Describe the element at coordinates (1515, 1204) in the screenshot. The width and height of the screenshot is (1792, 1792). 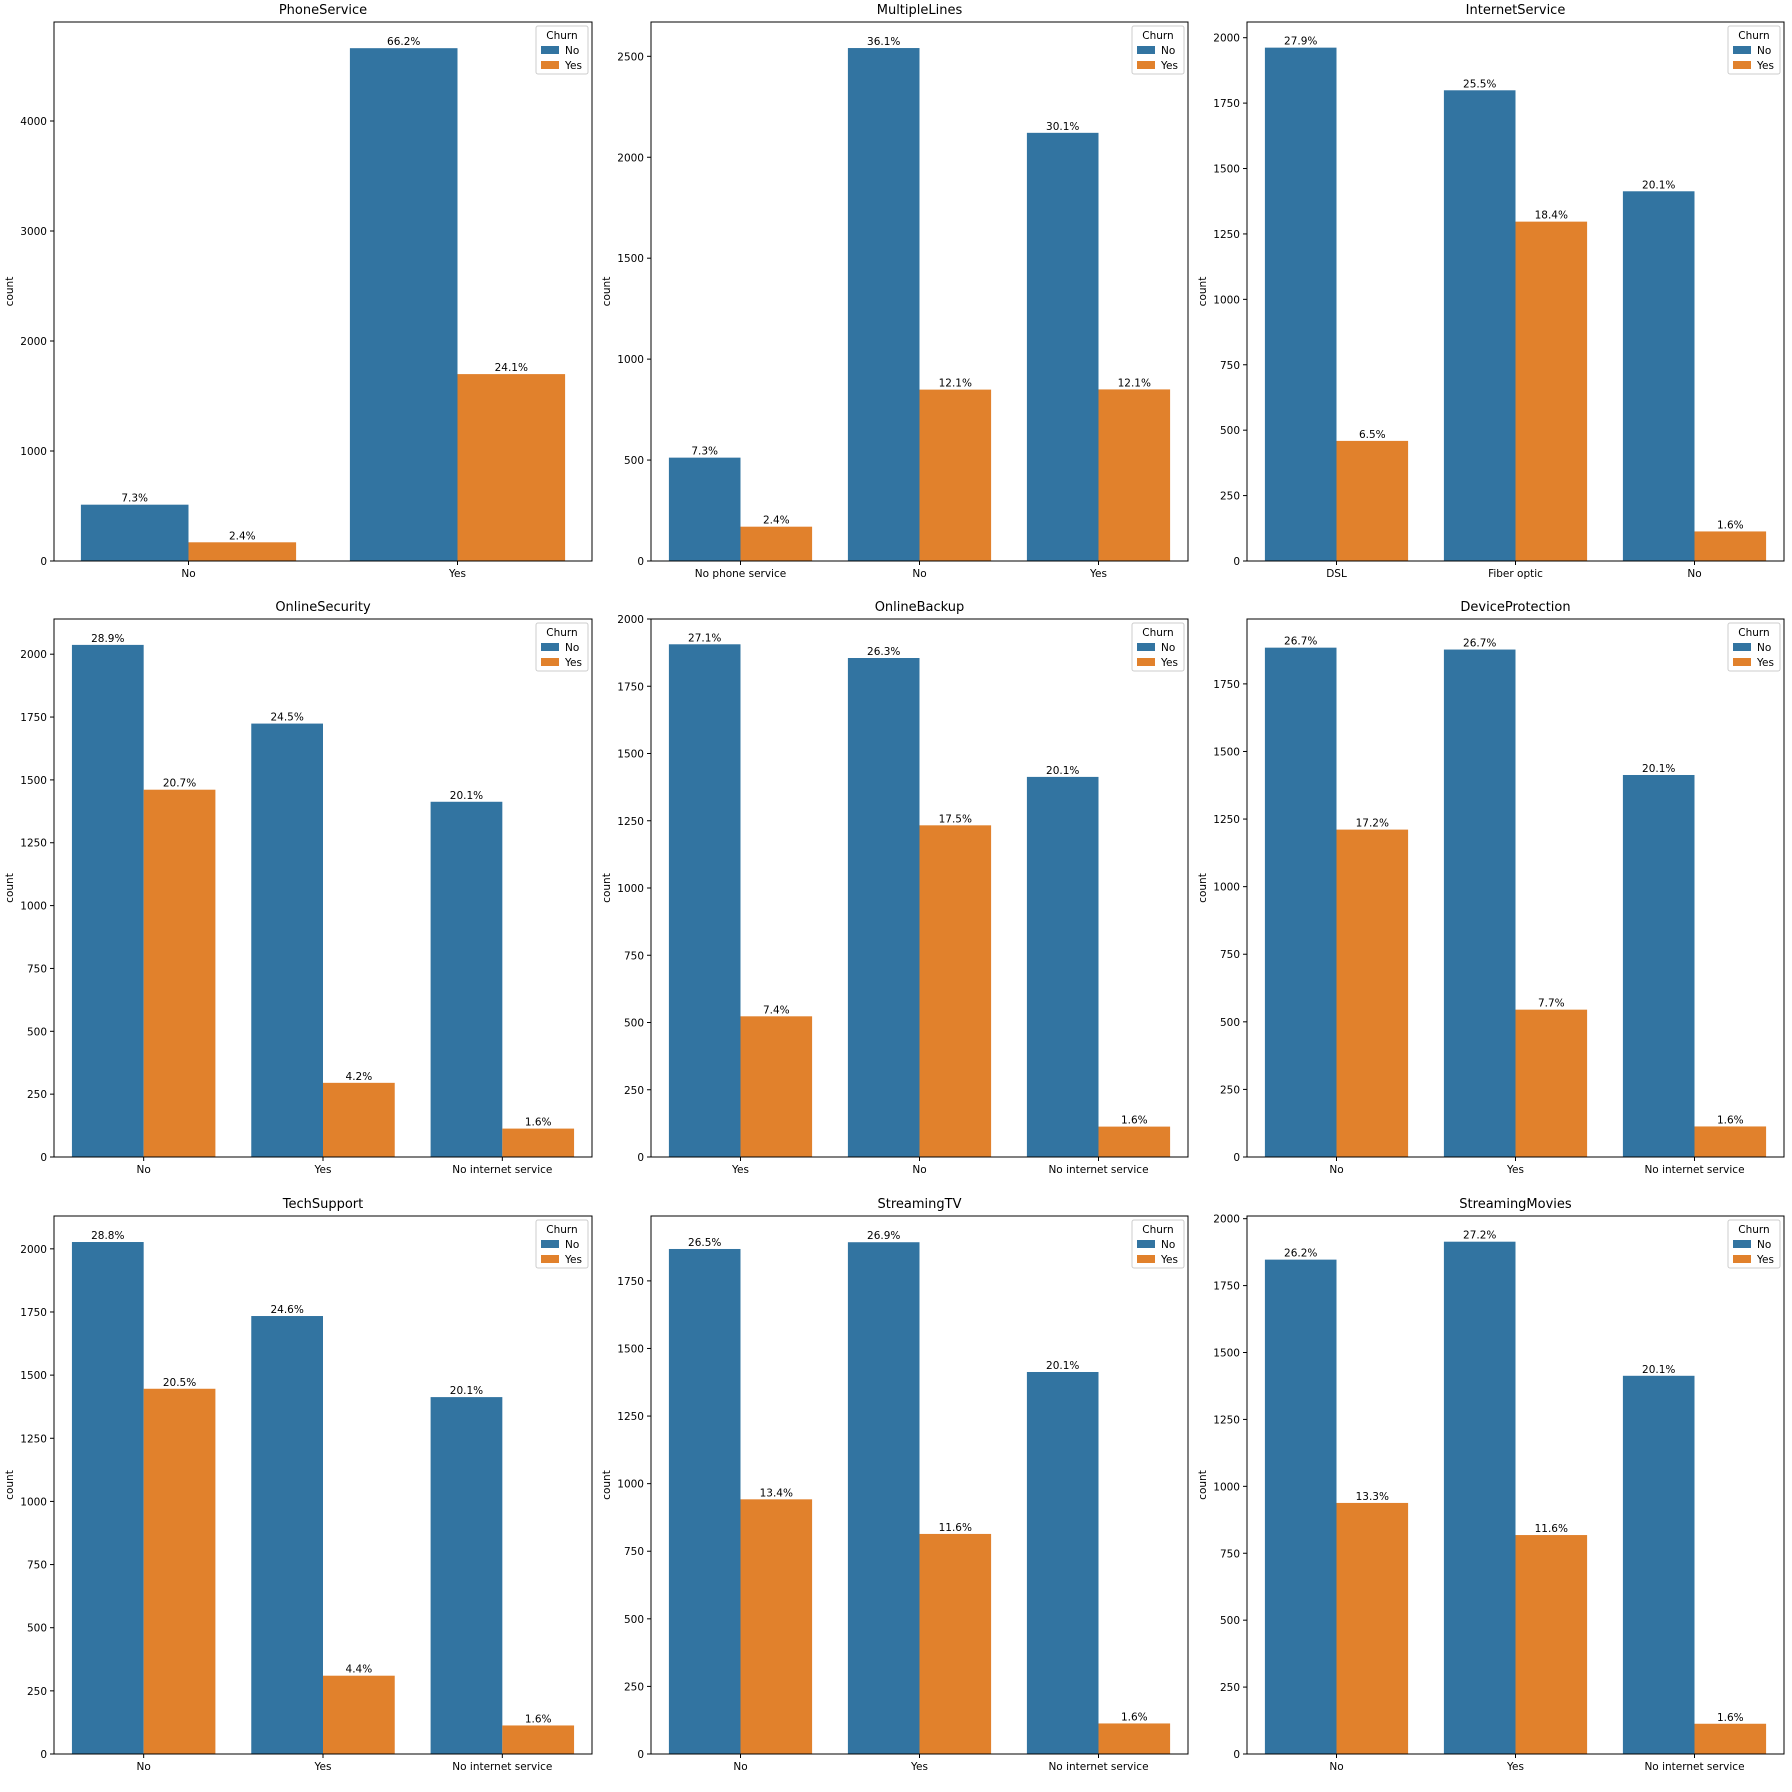
I see `chart-title: StreamingMovies` at that location.